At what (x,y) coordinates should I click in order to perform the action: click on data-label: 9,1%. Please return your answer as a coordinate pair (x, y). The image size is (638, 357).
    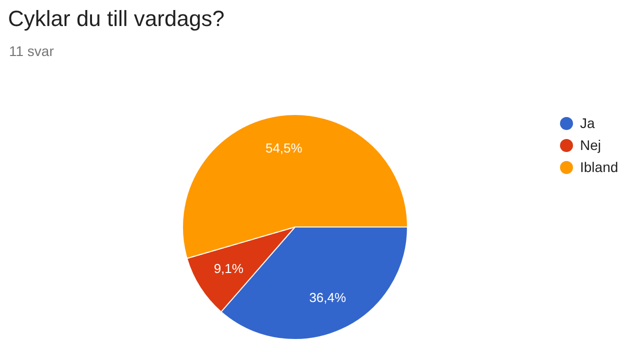
    Looking at the image, I should click on (229, 268).